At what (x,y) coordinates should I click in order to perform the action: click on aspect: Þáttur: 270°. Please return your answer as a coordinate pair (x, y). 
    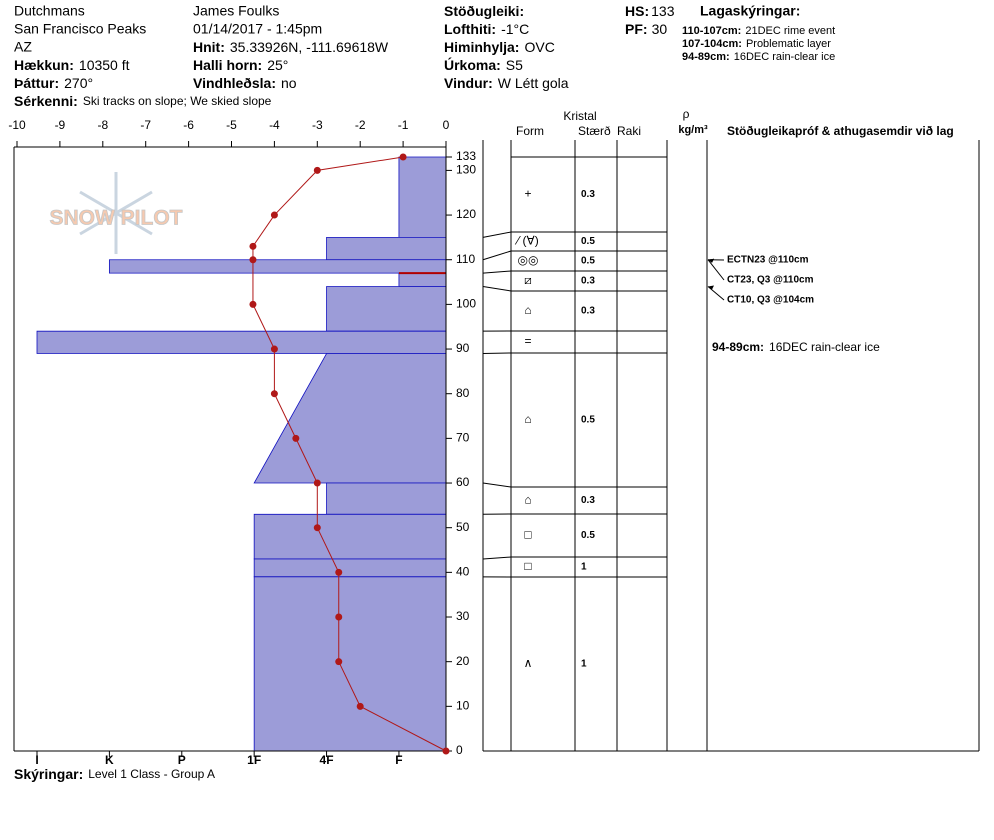
    Looking at the image, I should click on (53, 83).